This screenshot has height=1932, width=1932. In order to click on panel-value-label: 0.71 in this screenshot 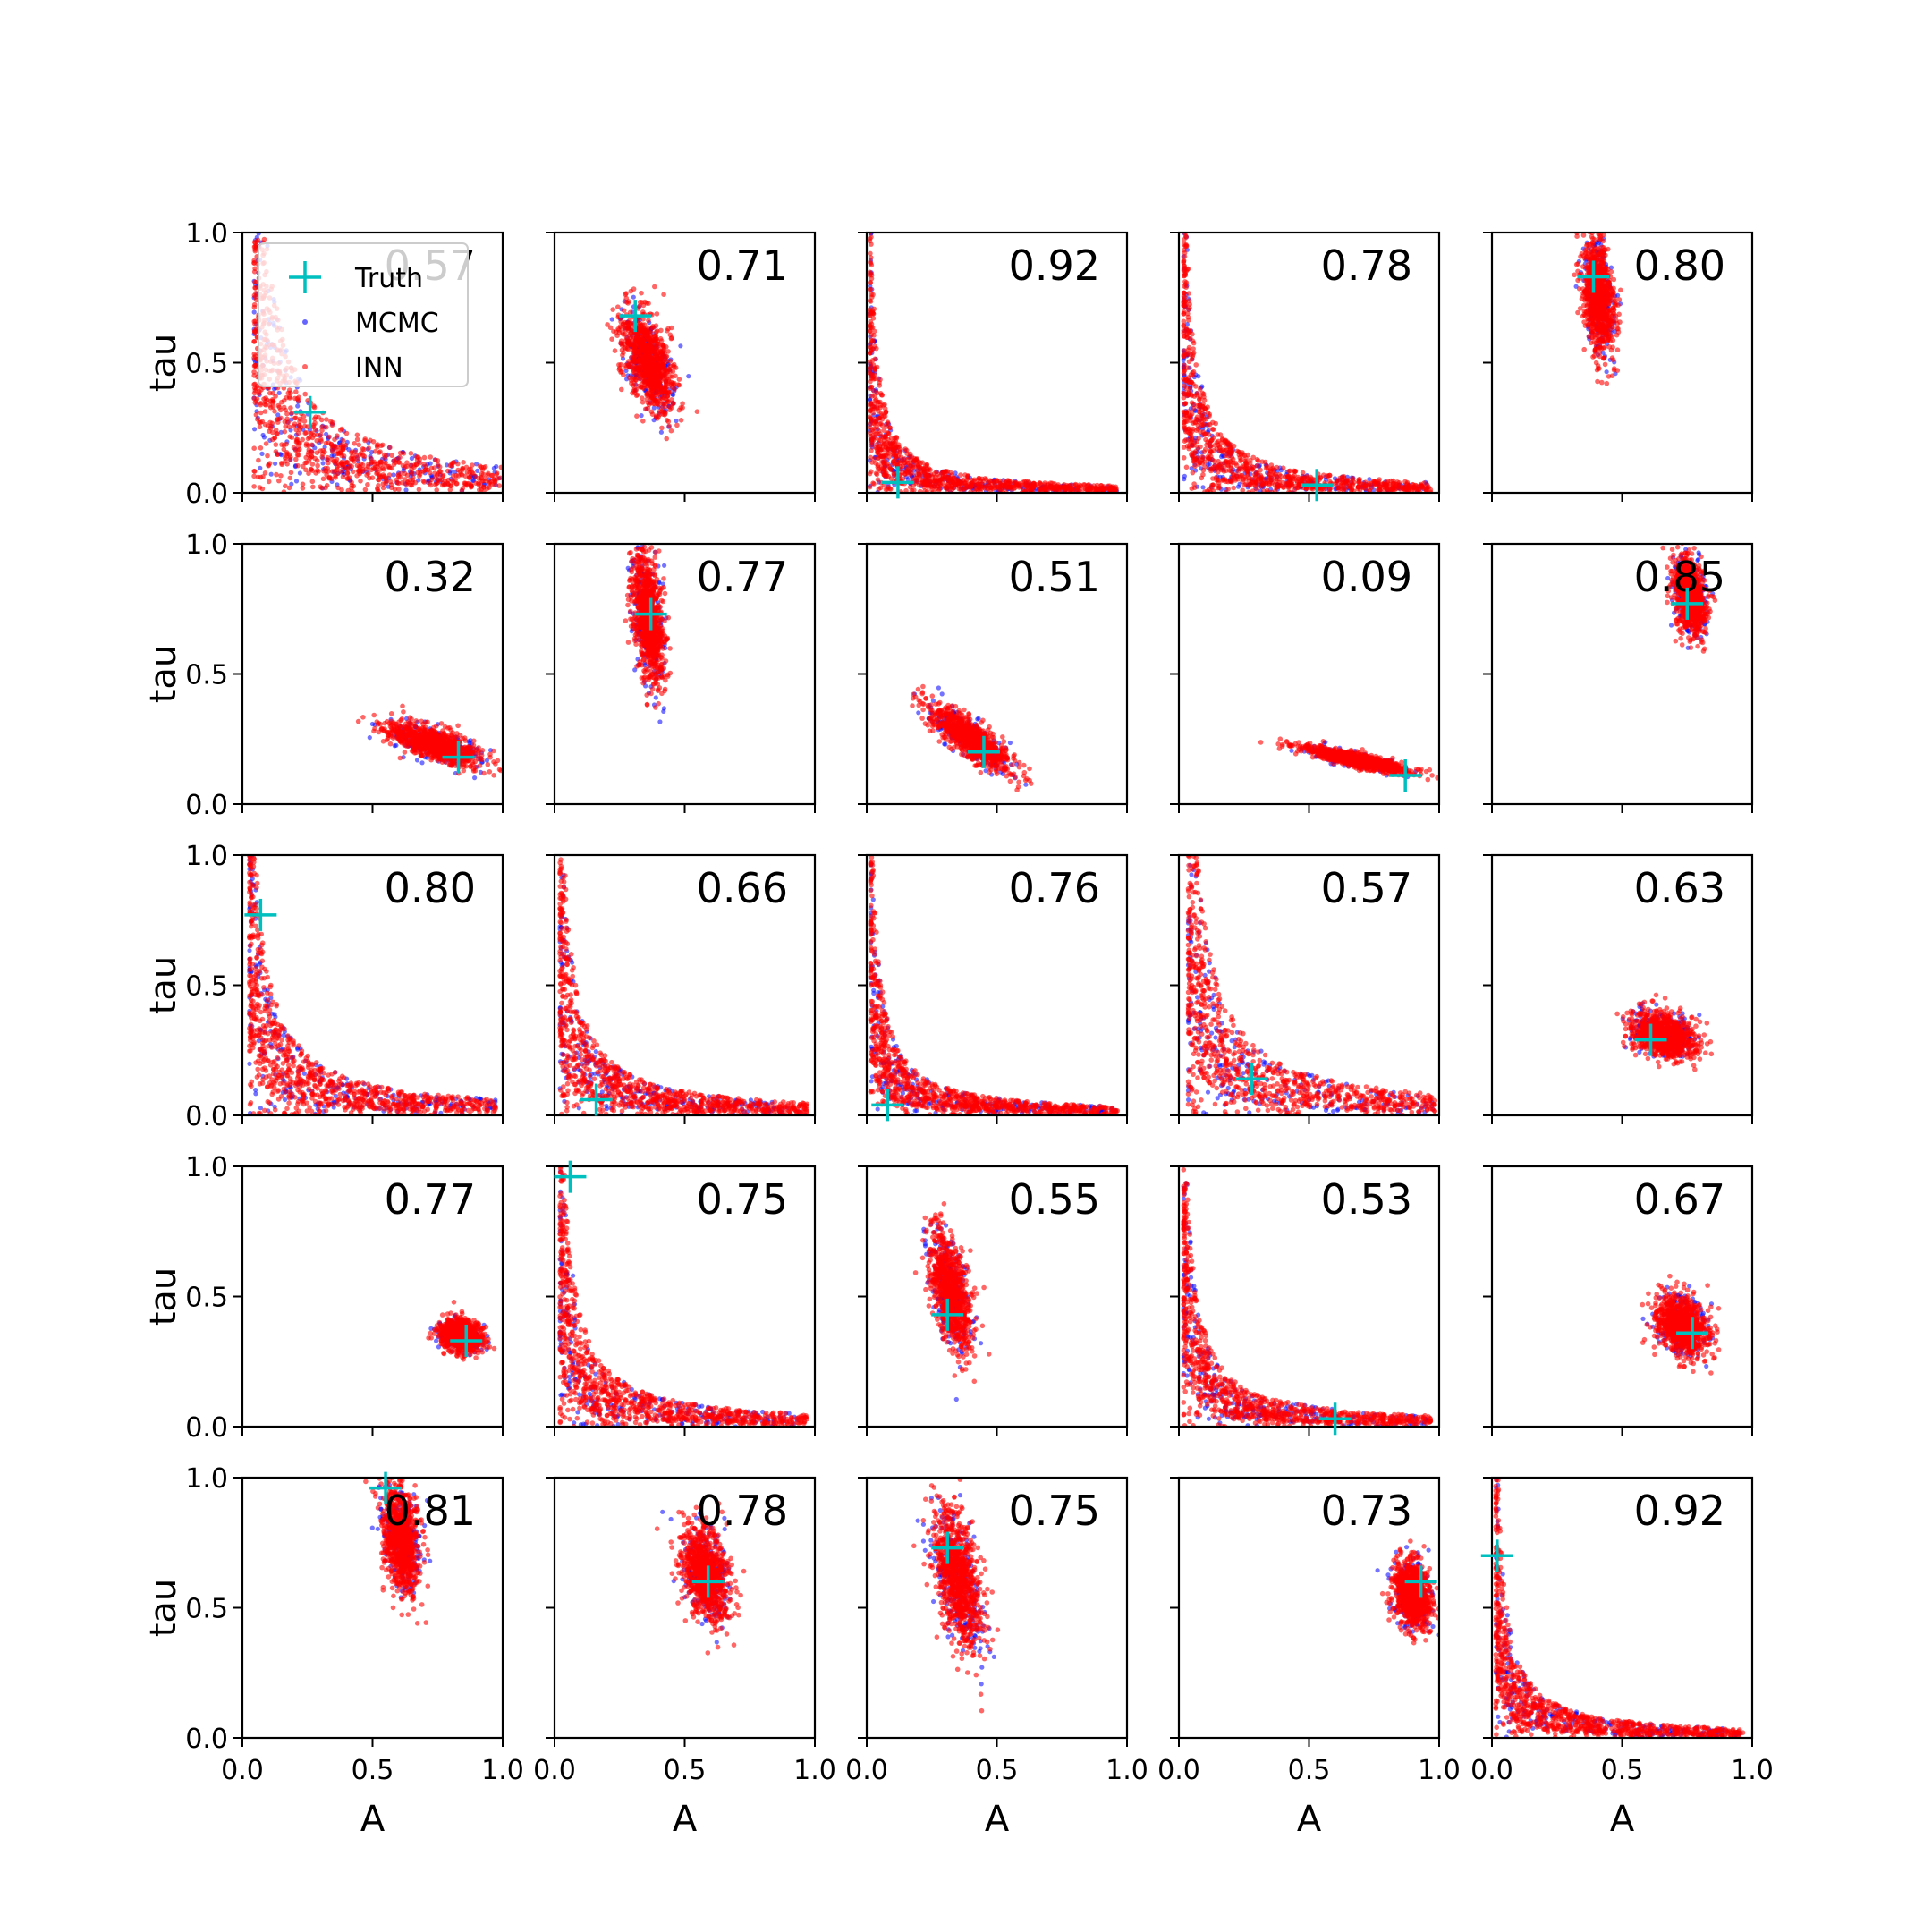, I will do `click(742, 266)`.